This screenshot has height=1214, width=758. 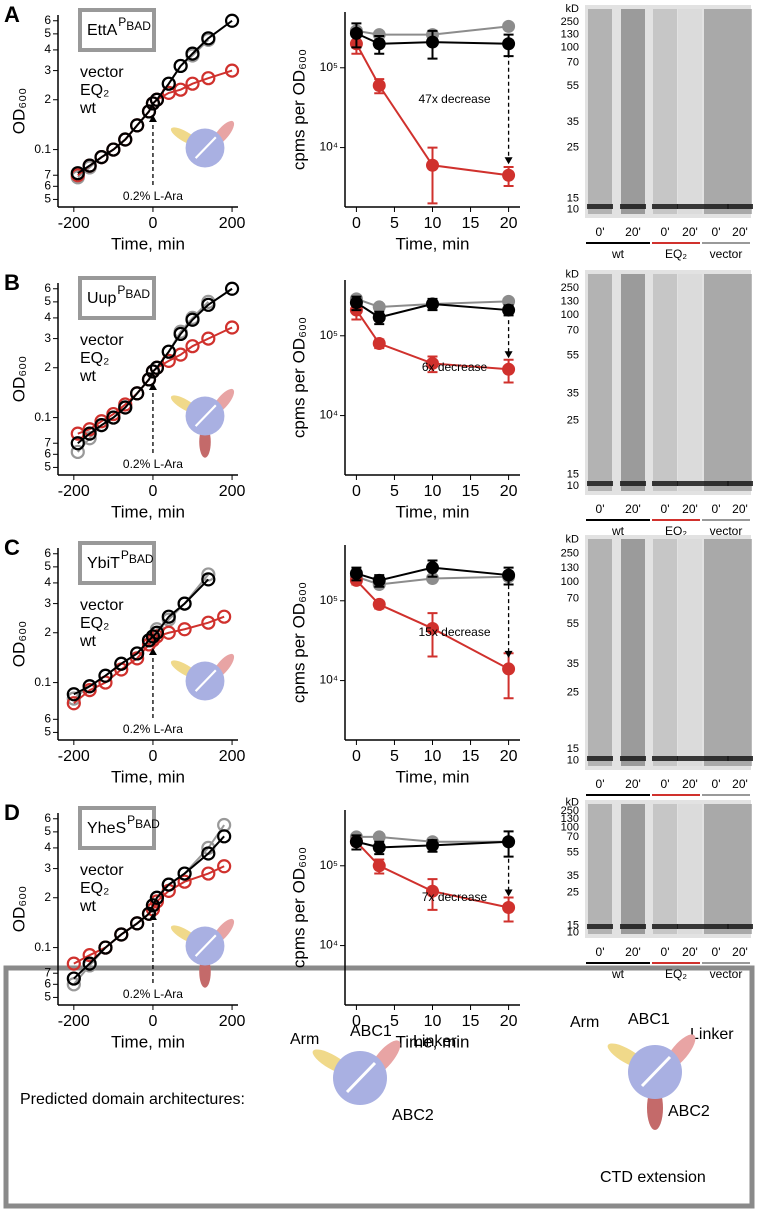 What do you see at coordinates (137, 294) in the screenshot?
I see `strain-promoter-sub: BAD` at bounding box center [137, 294].